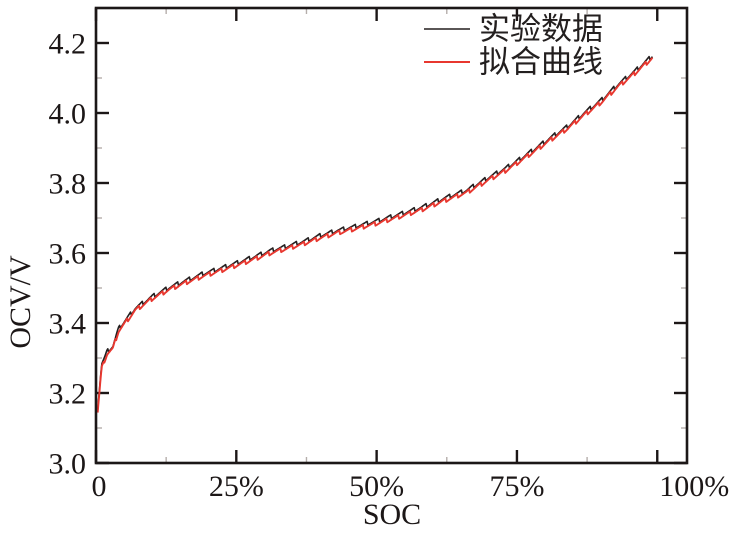 The image size is (738, 542). Describe the element at coordinates (541, 29) in the screenshot. I see `legend-label: 实验数据` at that location.